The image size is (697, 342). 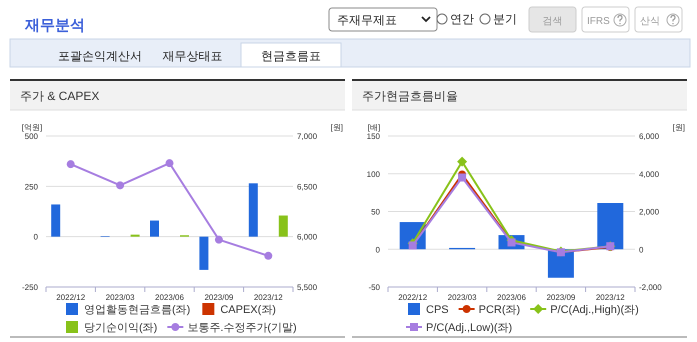 What do you see at coordinates (242, 328) in the screenshot?
I see `legend-label: 보통주.수정주가(기말)` at bounding box center [242, 328].